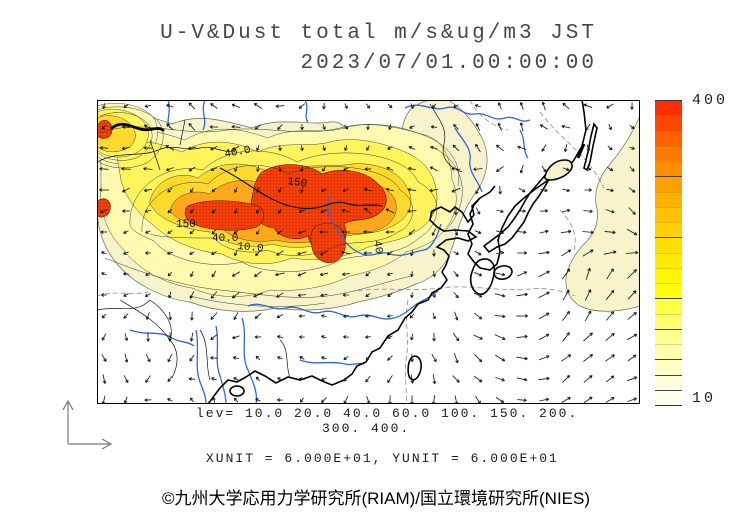 The height and width of the screenshot is (532, 752). I want to click on contour-levels-caption: lev= 10.0 20.0 40.0 60.0 100. 150. 200., so click(387, 413).